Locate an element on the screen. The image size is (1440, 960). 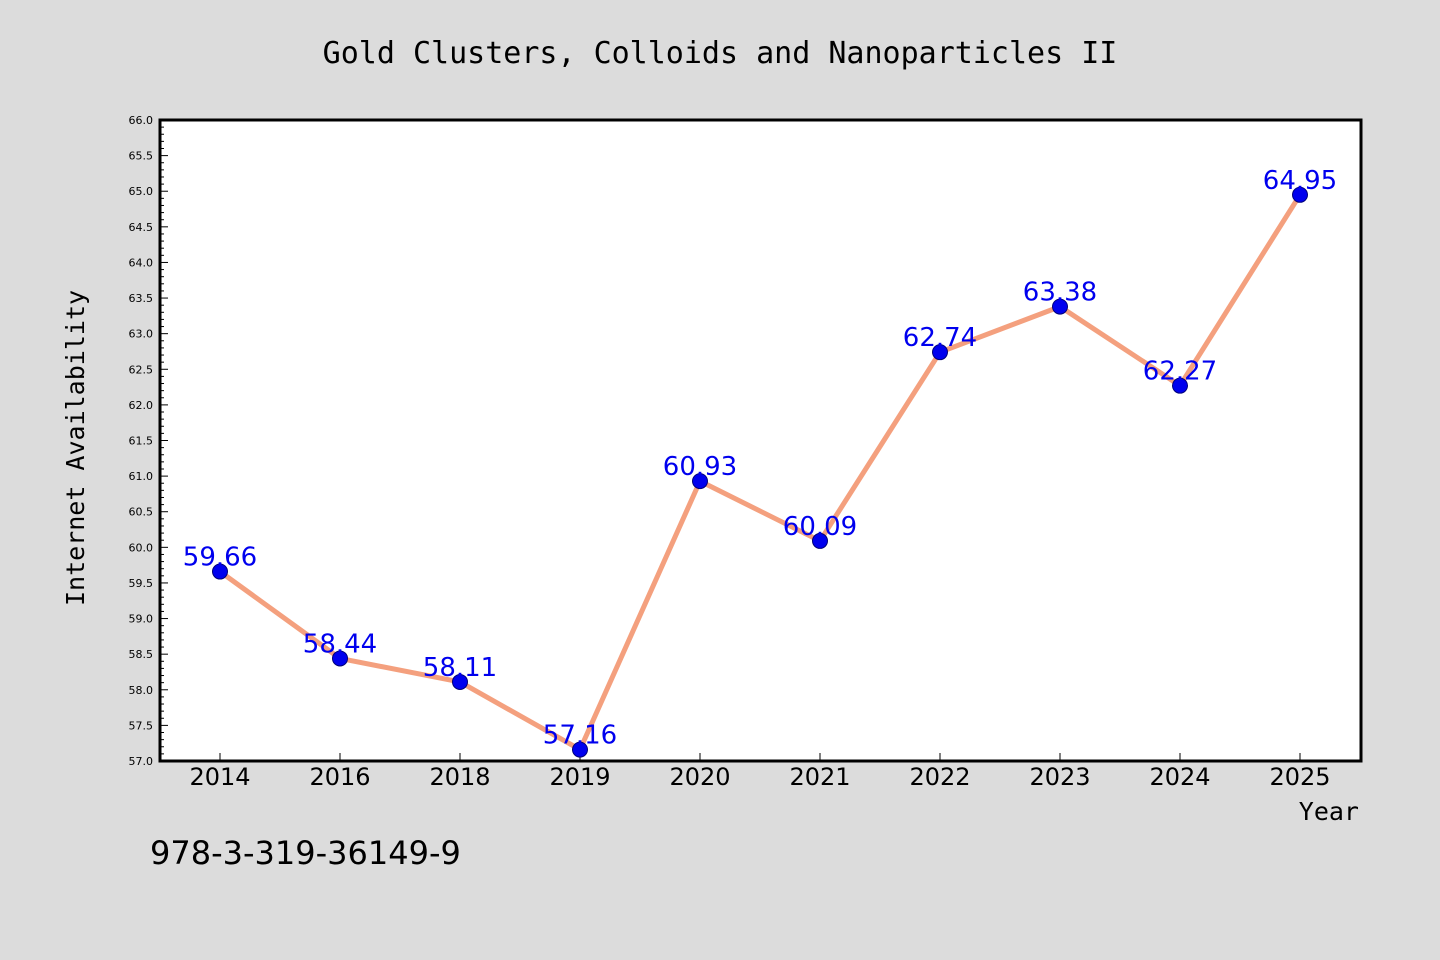
y-tick-label: 57.0 is located at coordinates (141, 761).